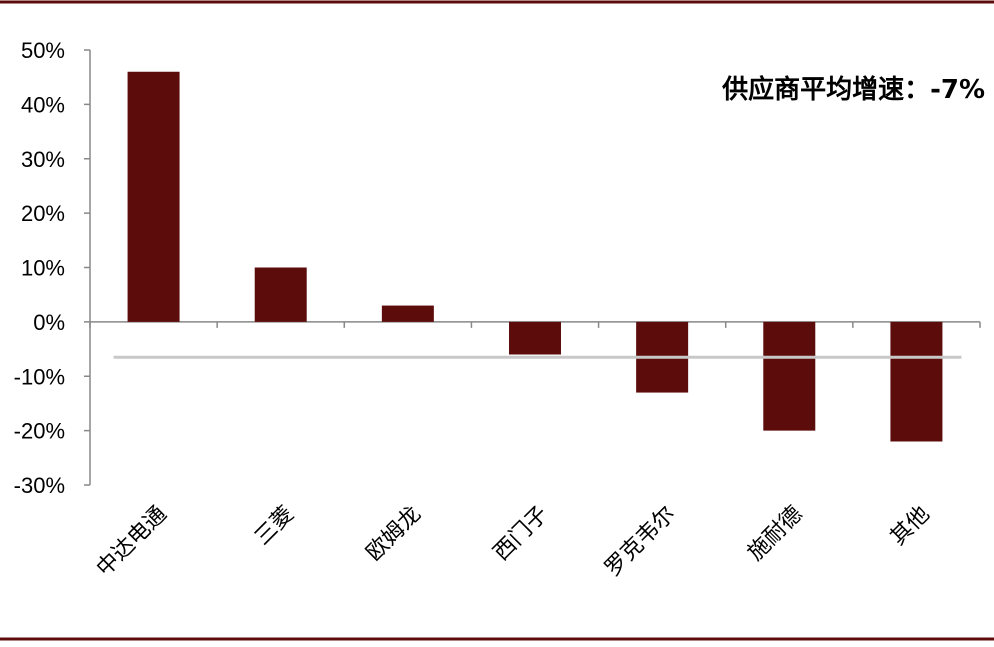 The width and height of the screenshot is (994, 647). What do you see at coordinates (775, 534) in the screenshot?
I see `x-tick-label: 施耐德` at bounding box center [775, 534].